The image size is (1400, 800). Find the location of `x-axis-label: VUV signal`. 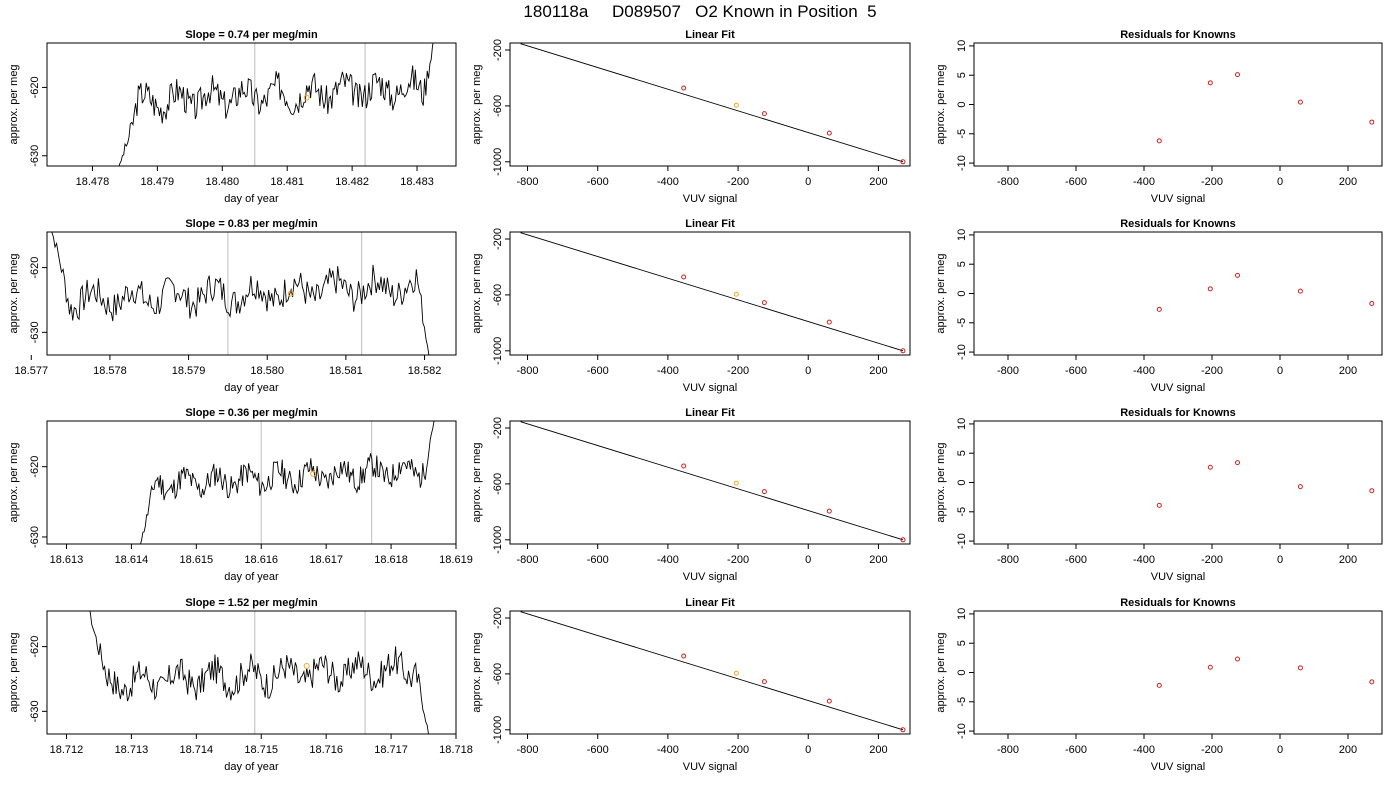

x-axis-label: VUV signal is located at coordinates (1178, 767).